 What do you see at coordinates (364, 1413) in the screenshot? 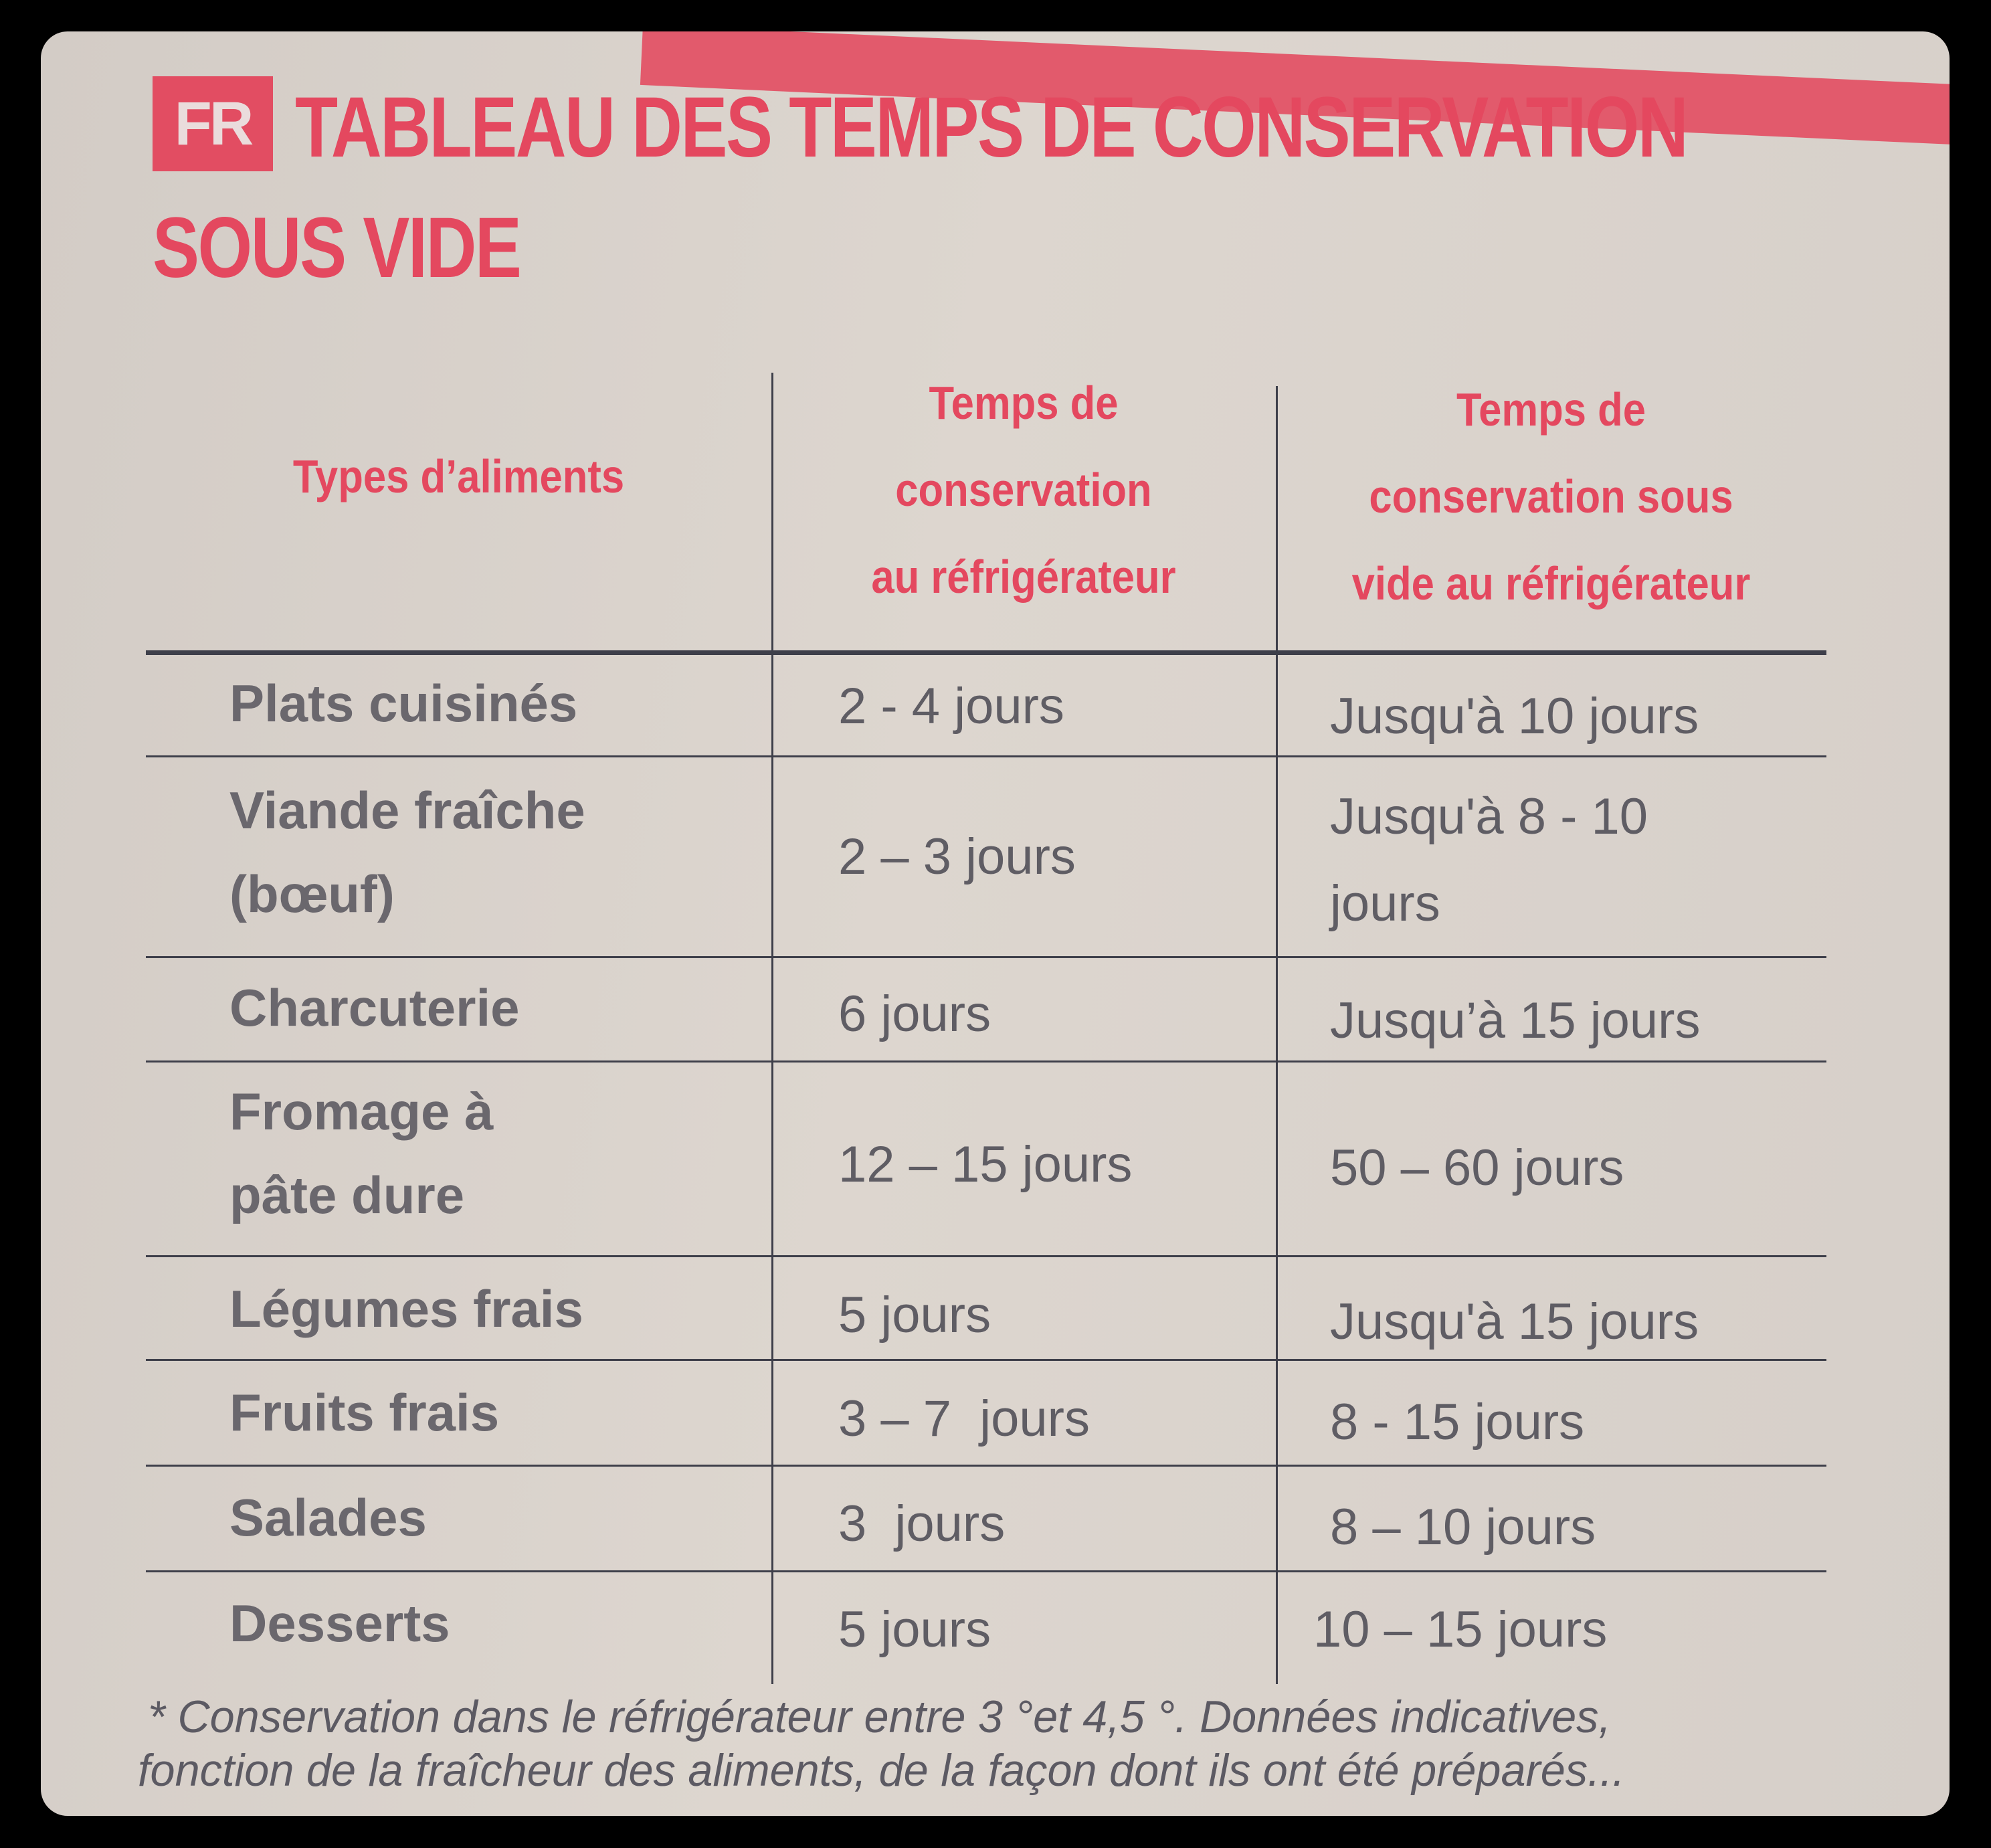
I see `food-type: Fruits frais` at bounding box center [364, 1413].